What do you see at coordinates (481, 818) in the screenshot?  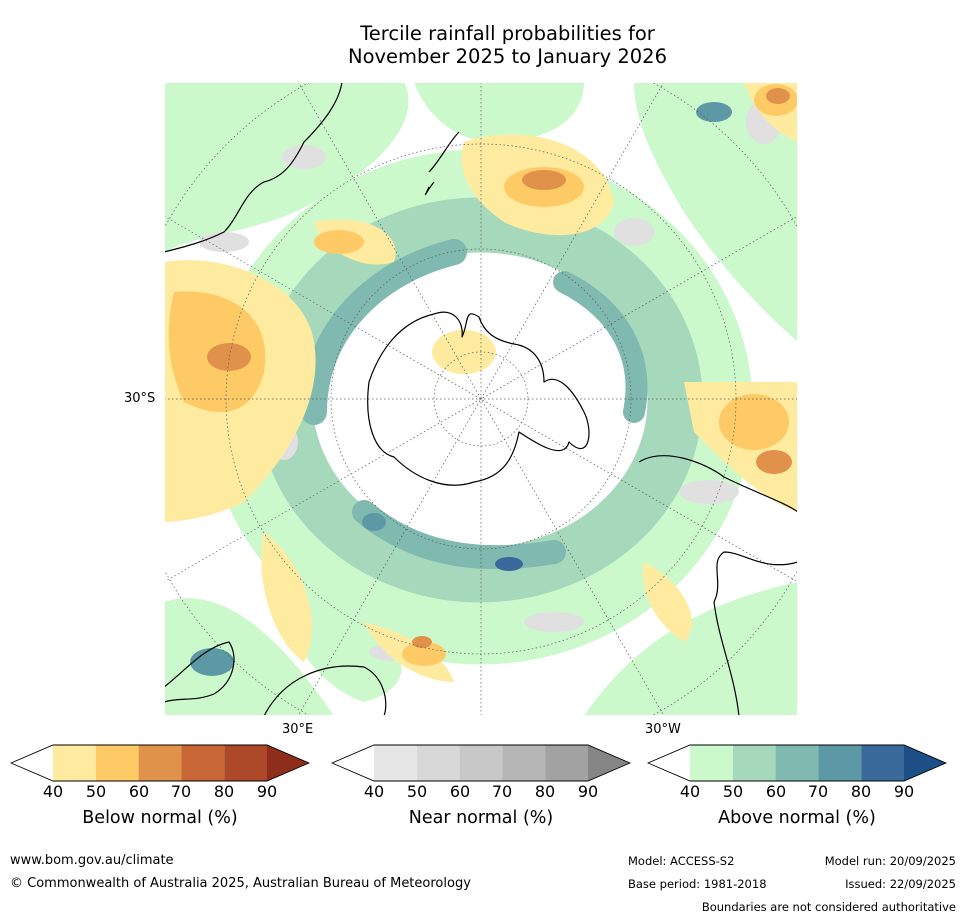 I see `near-normal-label: Near normal (%)` at bounding box center [481, 818].